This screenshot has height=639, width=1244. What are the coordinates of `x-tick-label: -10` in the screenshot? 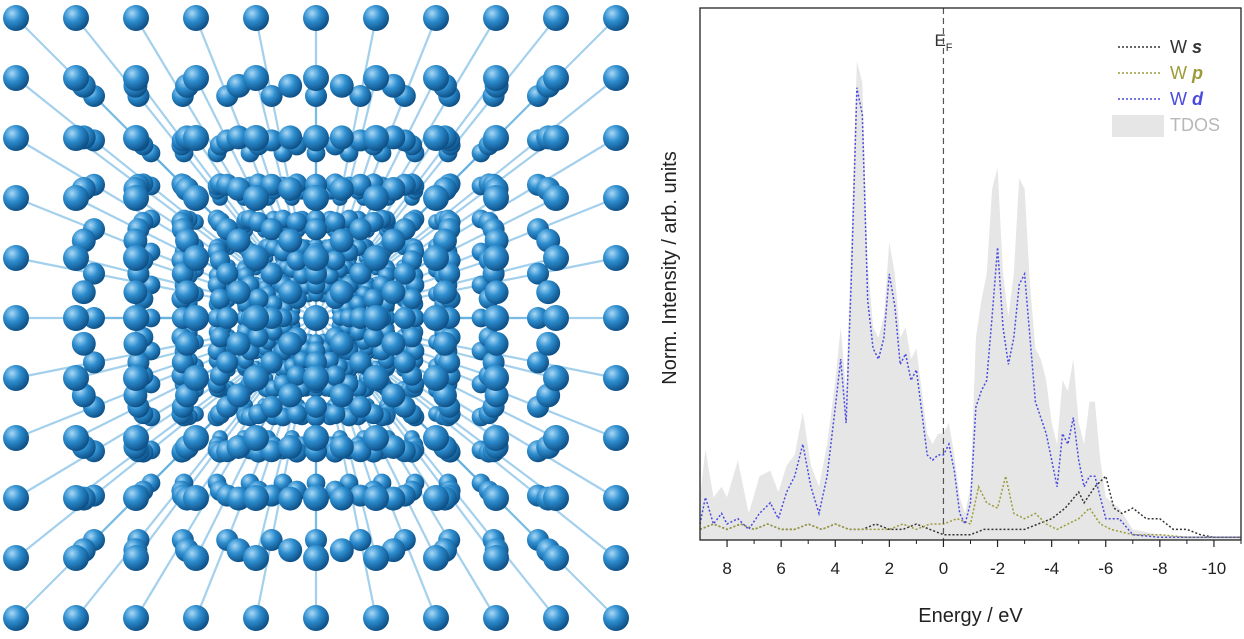 It's located at (1214, 568).